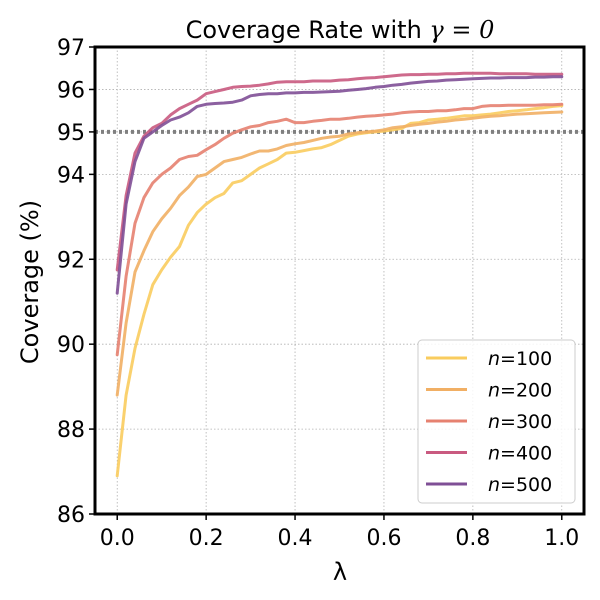  Describe the element at coordinates (520, 359) in the screenshot. I see `legend-label: n=100` at that location.